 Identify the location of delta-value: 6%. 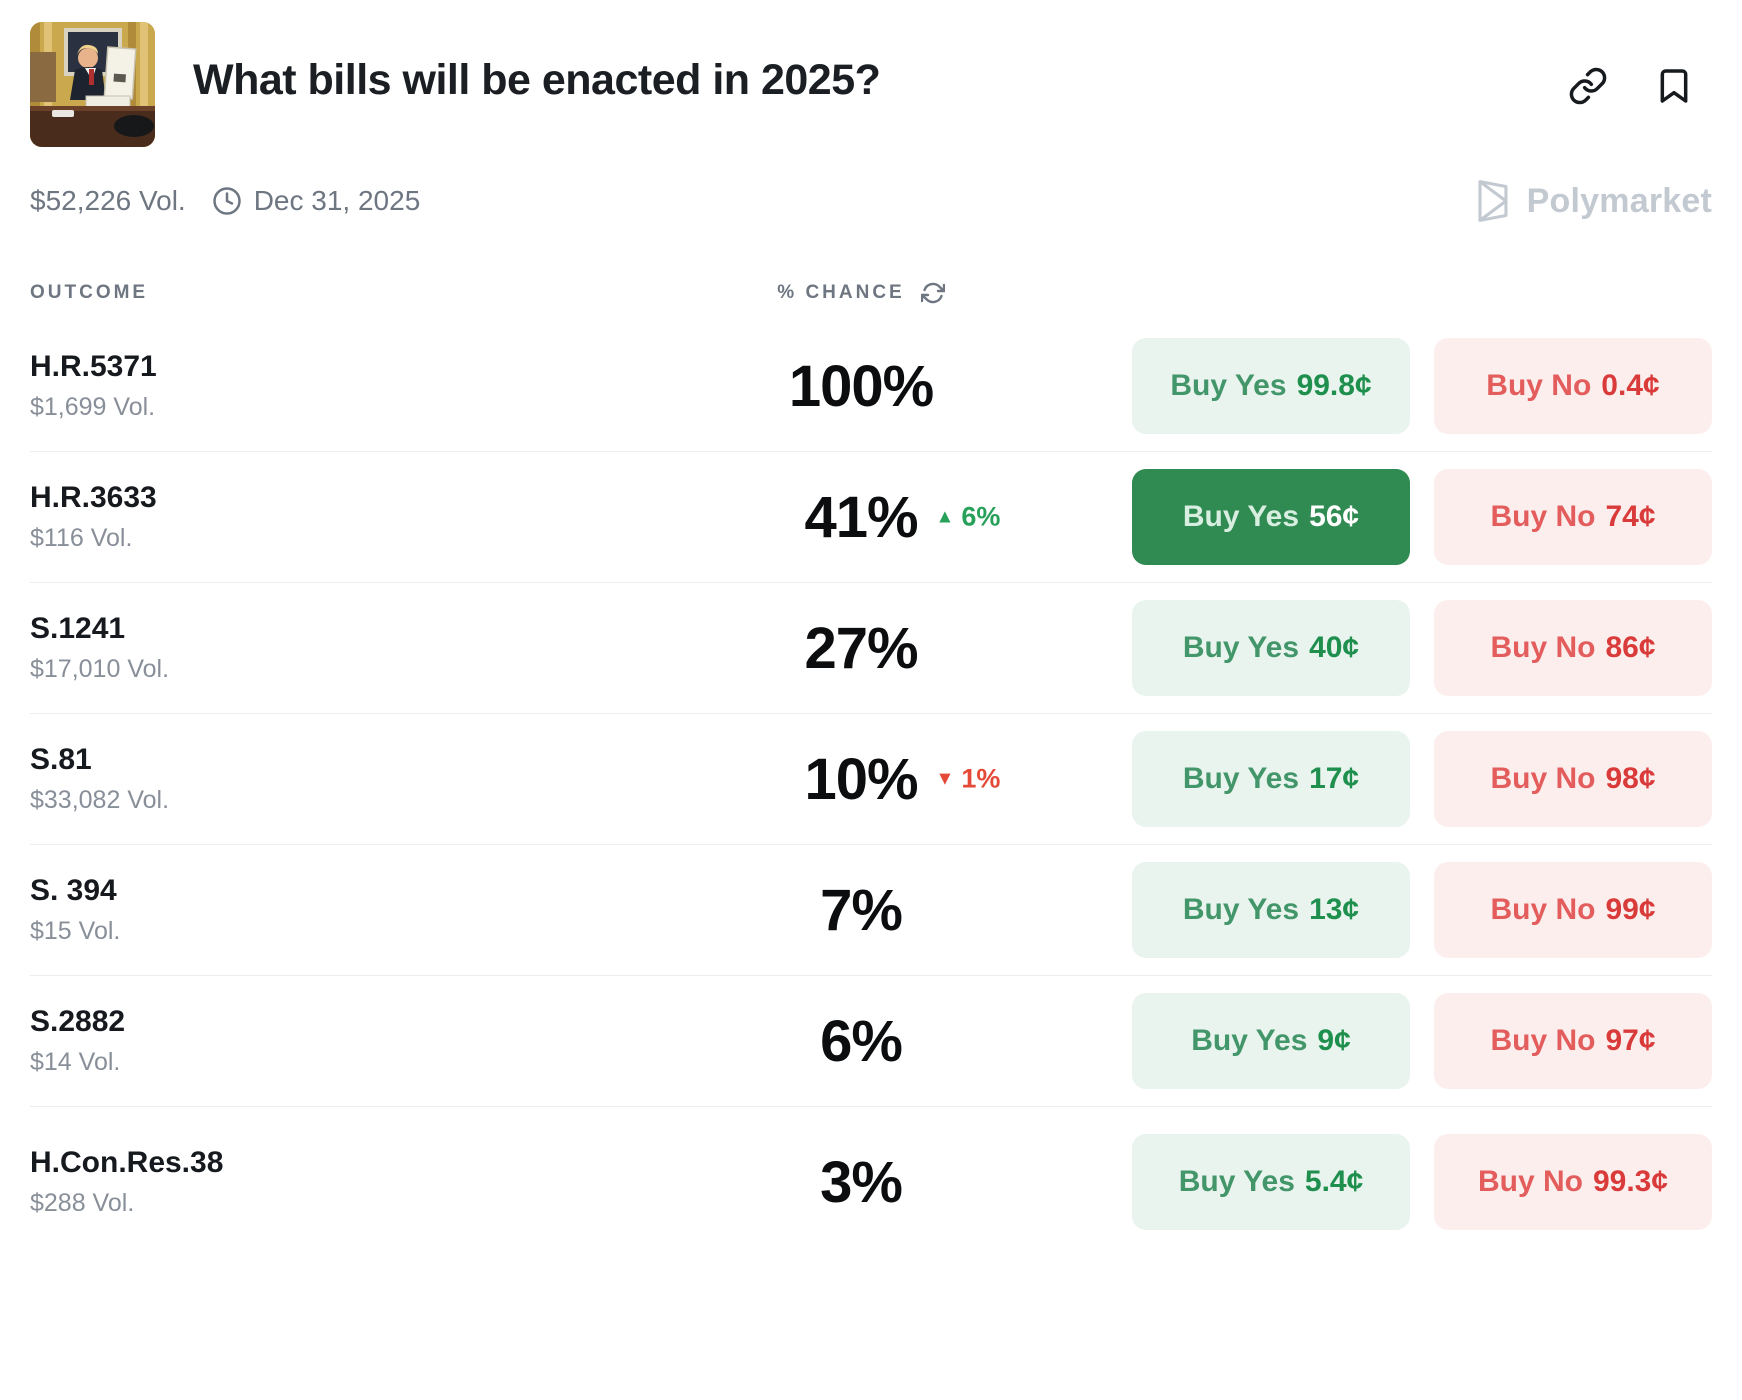
(981, 516).